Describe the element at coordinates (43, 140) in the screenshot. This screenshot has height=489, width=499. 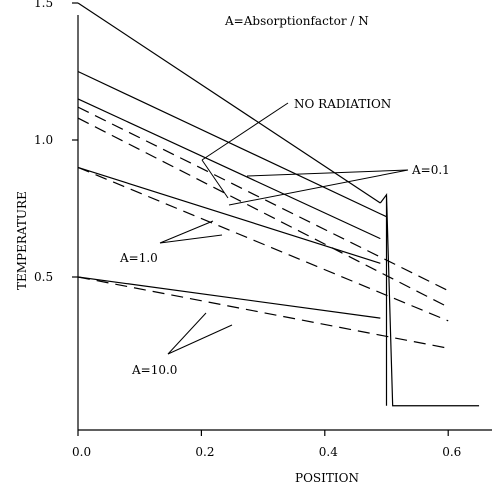
I see `y-tick-label: 1.0` at that location.